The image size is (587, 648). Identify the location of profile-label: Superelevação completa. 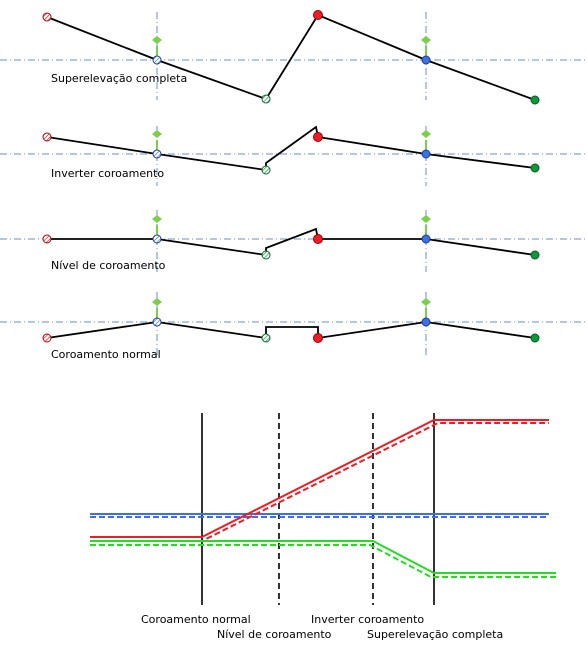
(435, 634).